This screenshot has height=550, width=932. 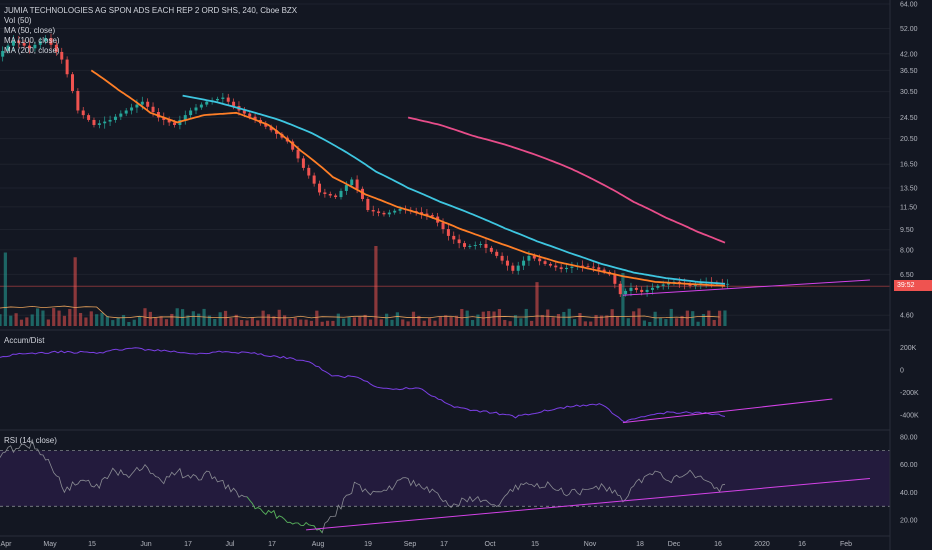 I want to click on rsi-axis: 80.00 60.00 40.00 20.00, so click(x=909, y=479).